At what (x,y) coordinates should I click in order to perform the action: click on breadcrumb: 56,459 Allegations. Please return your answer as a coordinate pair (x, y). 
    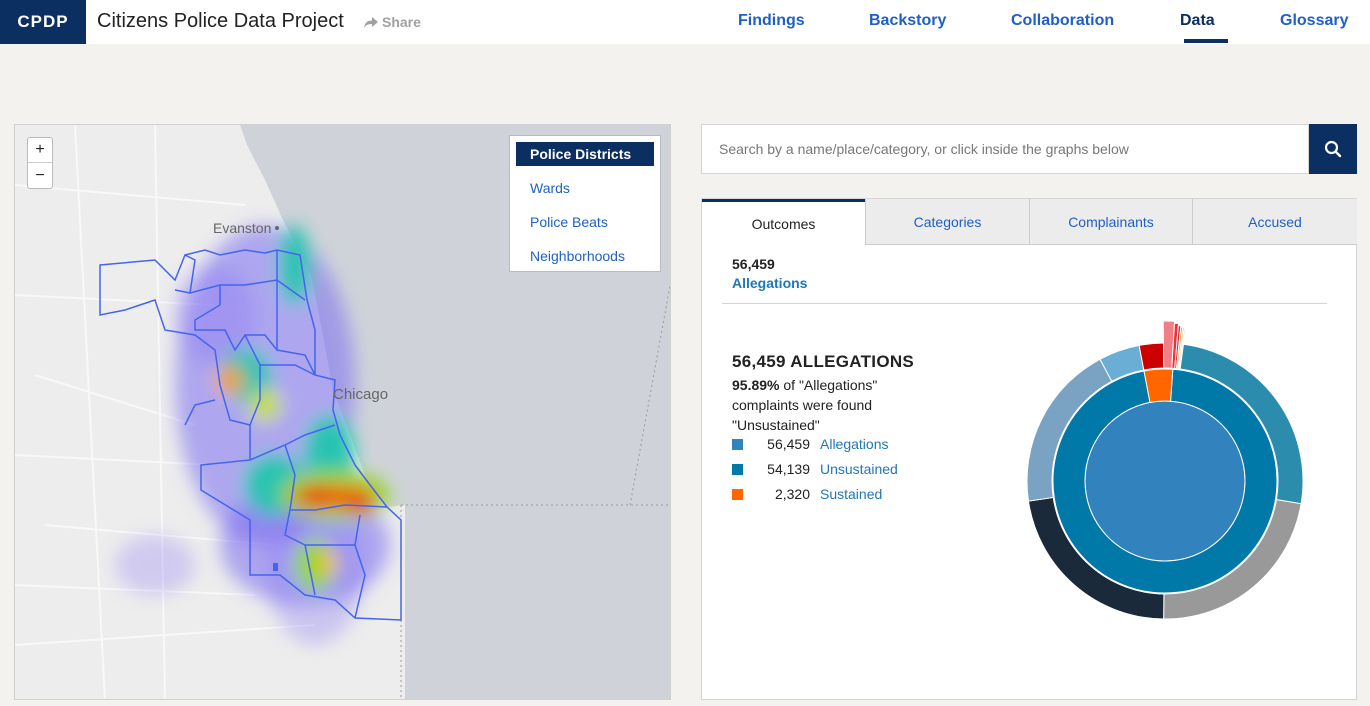
    Looking at the image, I should click on (769, 273).